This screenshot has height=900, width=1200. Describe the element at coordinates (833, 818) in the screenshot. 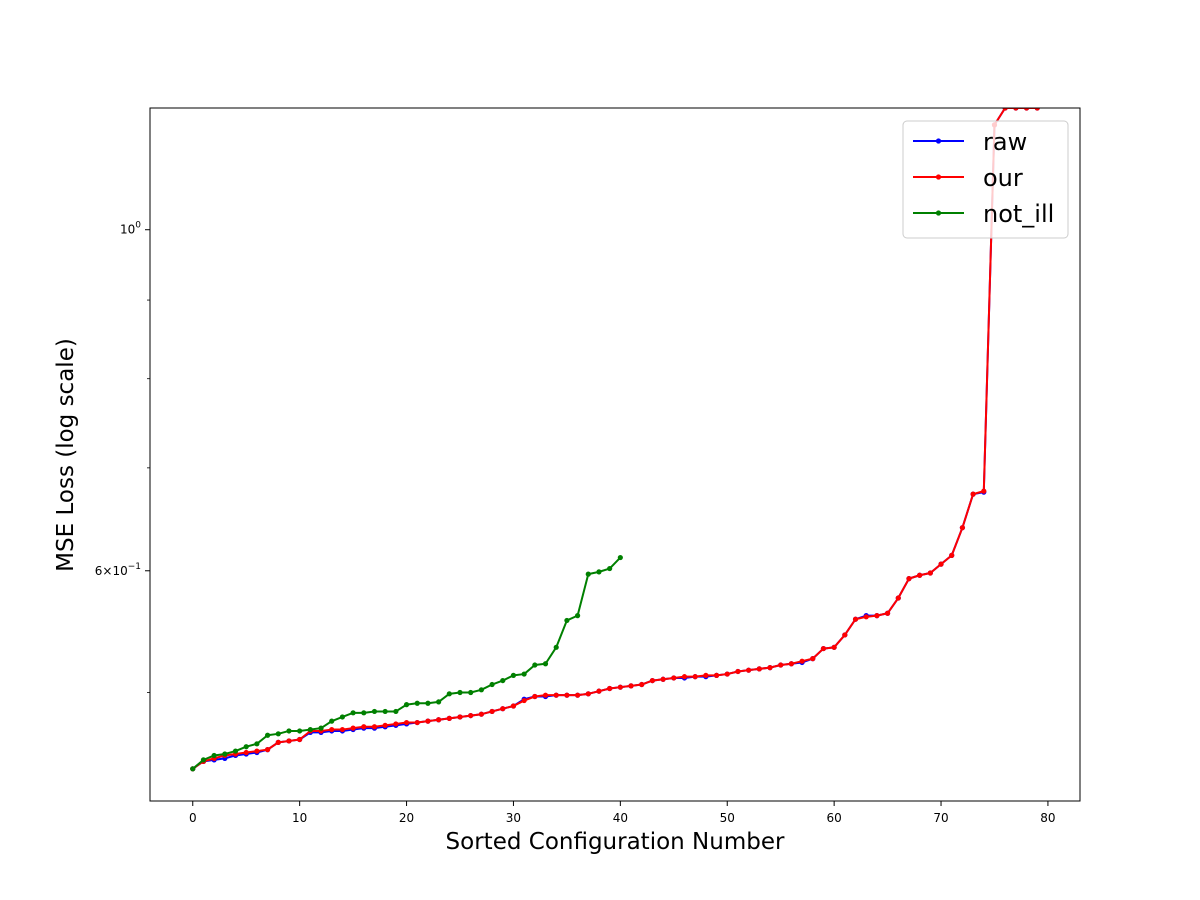

I see `x-tick-label: 60` at that location.